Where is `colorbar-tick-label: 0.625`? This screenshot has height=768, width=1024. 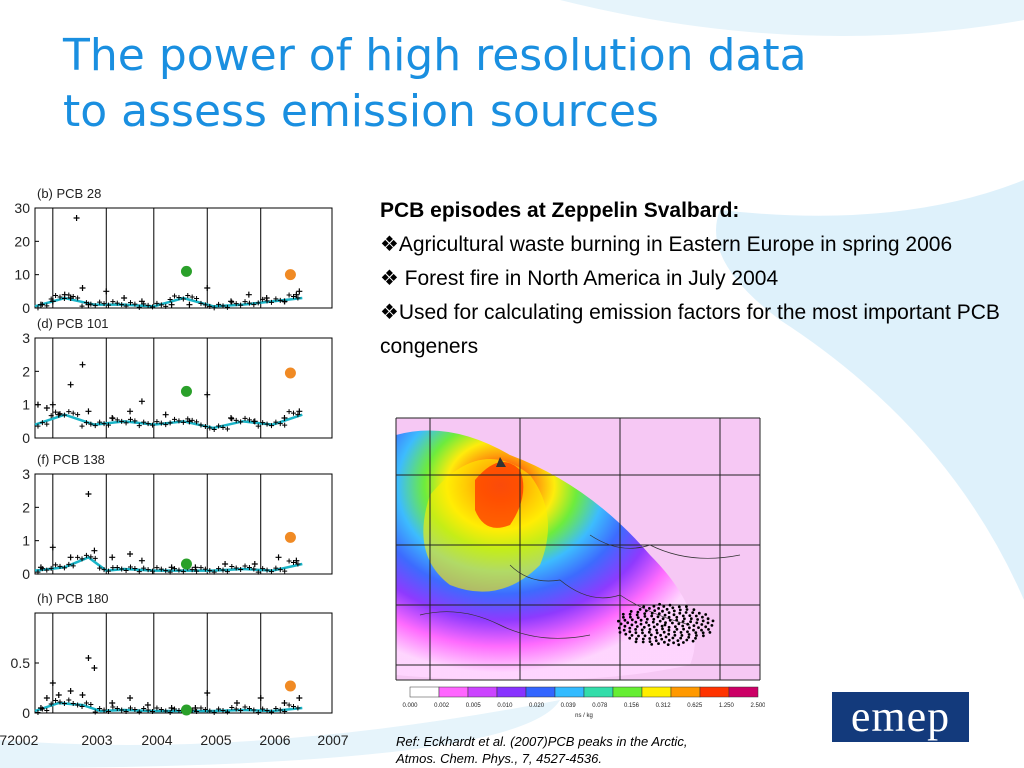 colorbar-tick-label: 0.625 is located at coordinates (695, 706).